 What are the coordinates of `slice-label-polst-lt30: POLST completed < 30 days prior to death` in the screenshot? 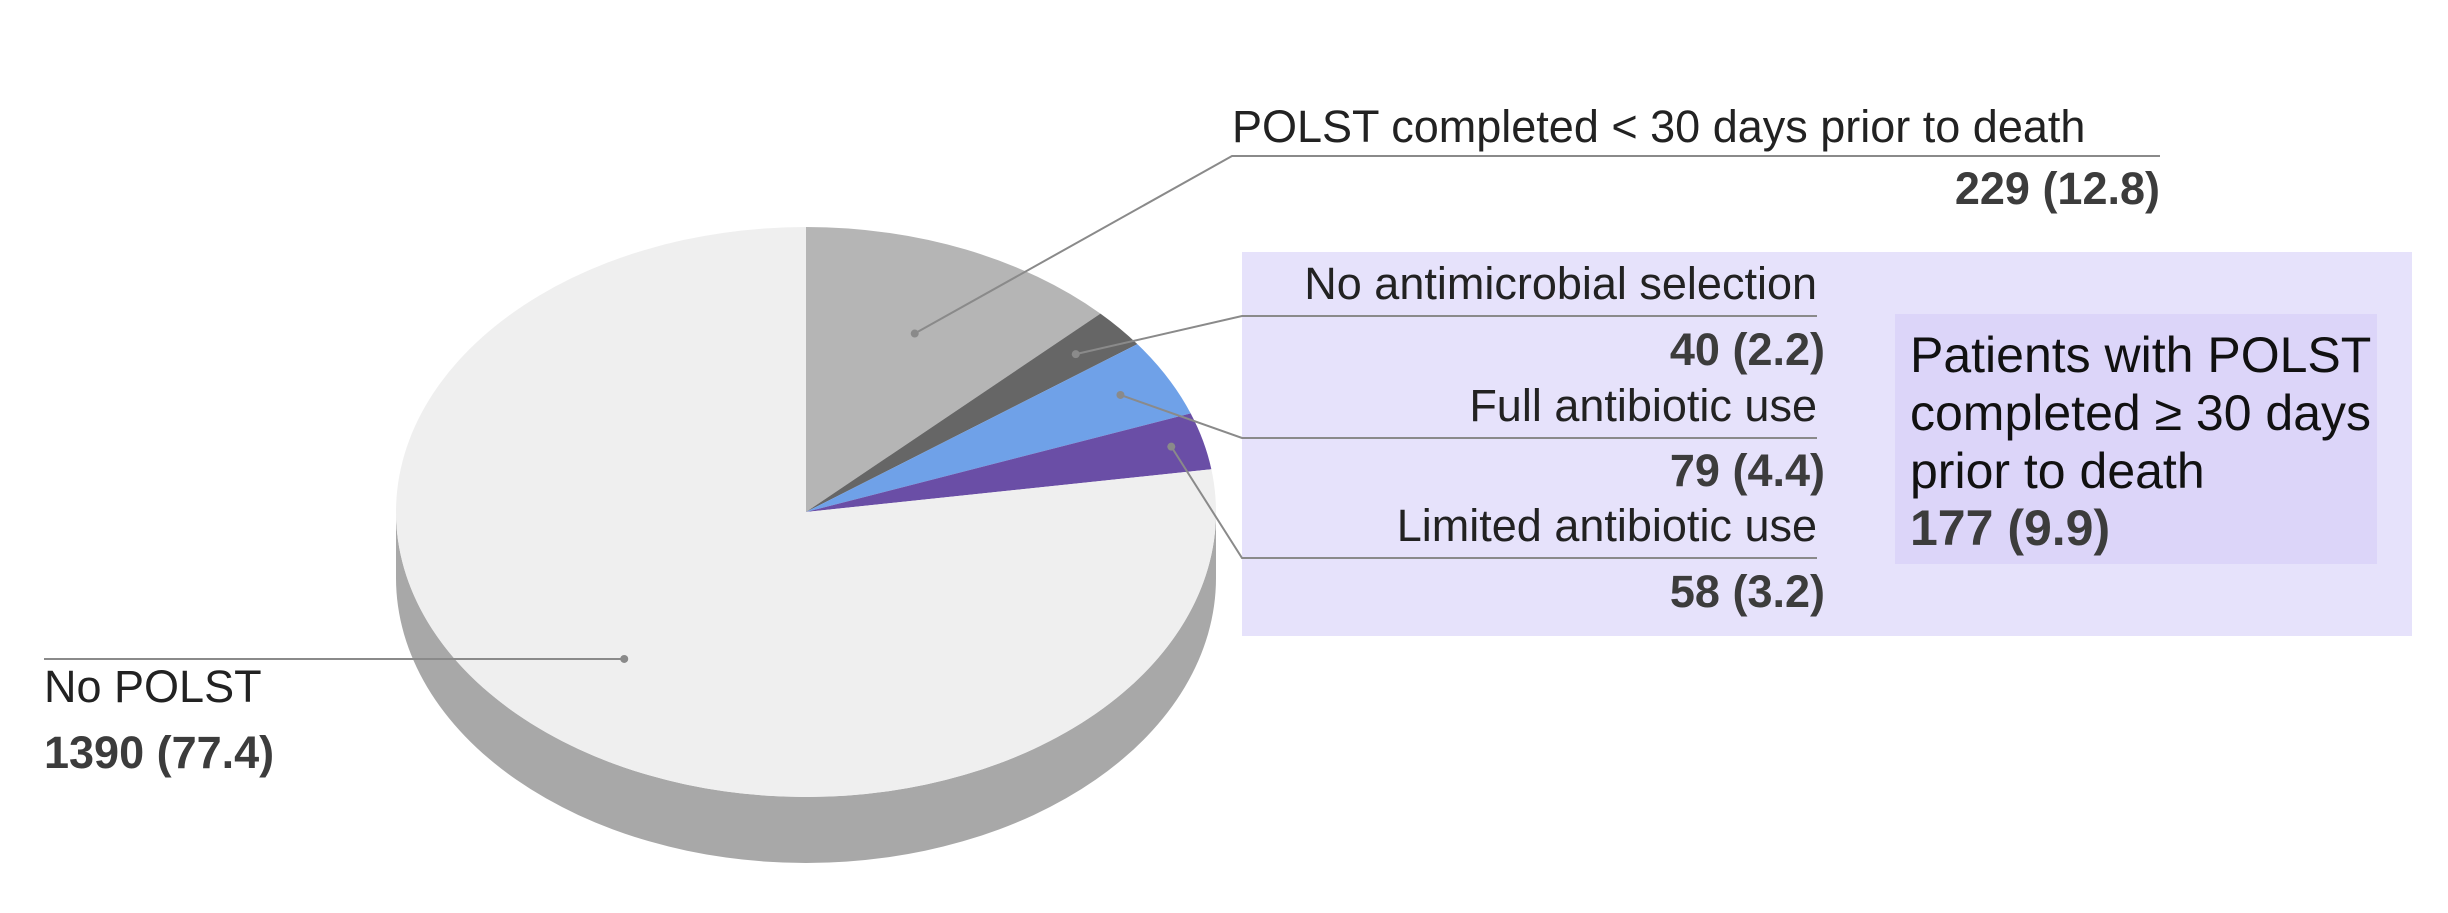 It's located at (1658, 126).